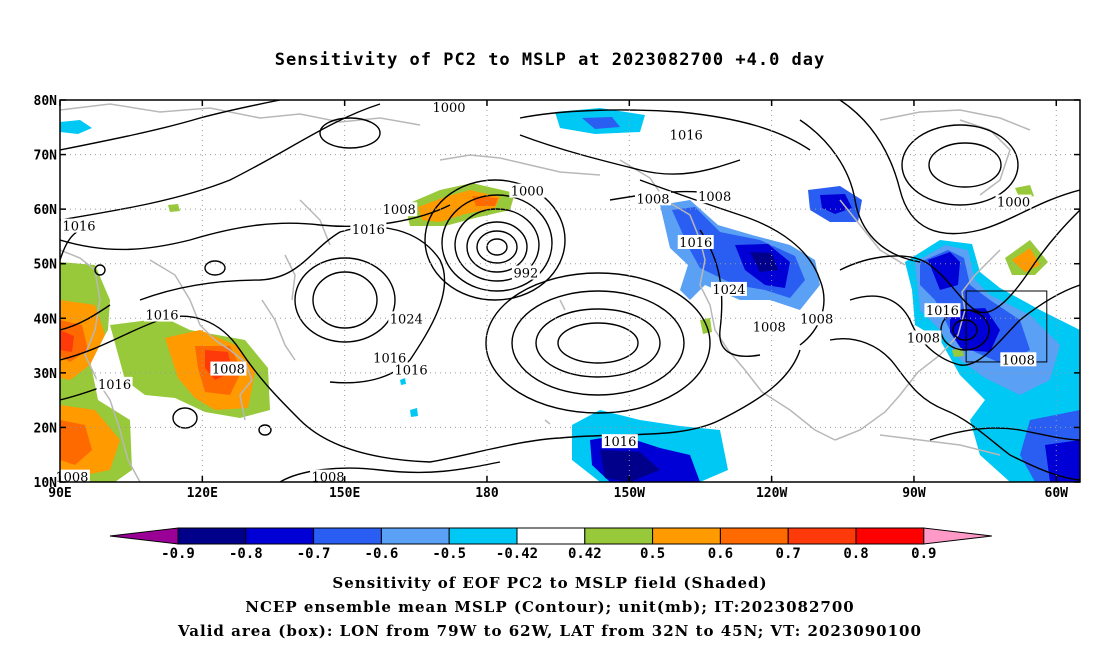  I want to click on lat-label: 20N, so click(46, 428).